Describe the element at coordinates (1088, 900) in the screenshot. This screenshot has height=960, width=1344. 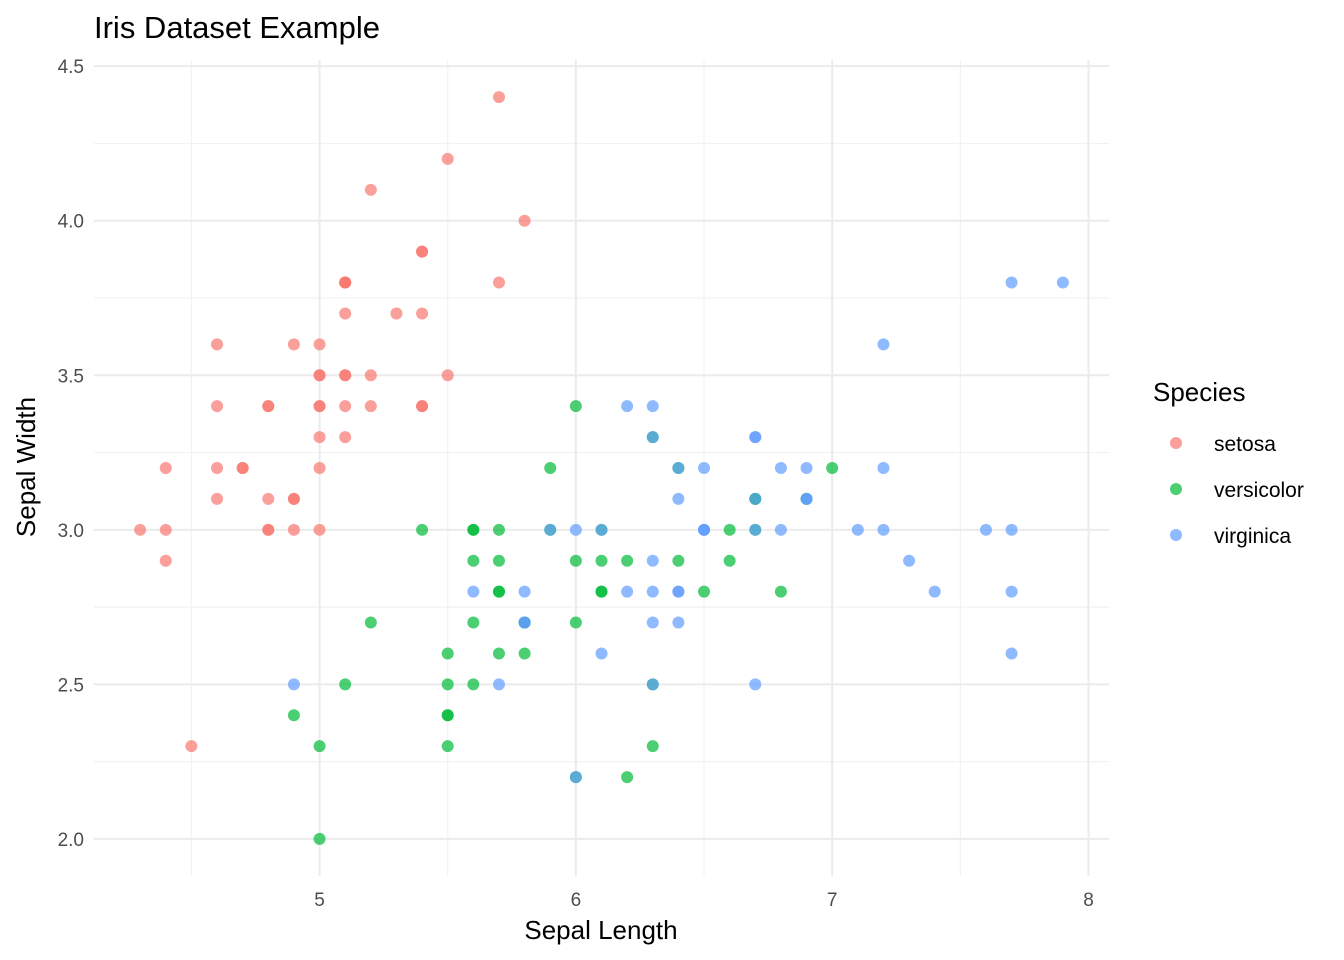
I see `x-tick-label: 8` at that location.